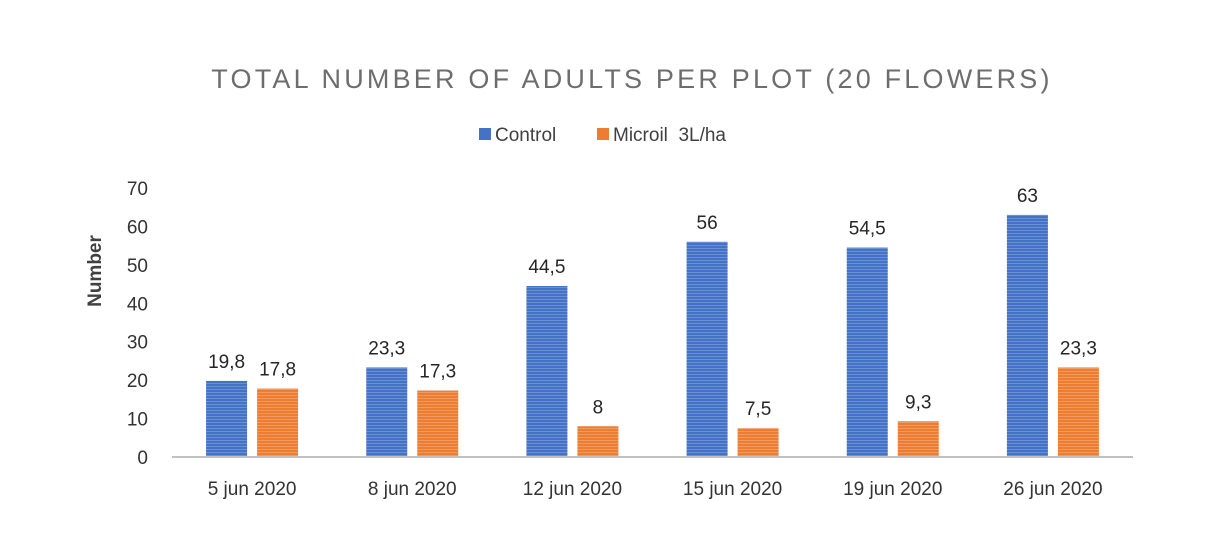 The image size is (1224, 550). What do you see at coordinates (137, 343) in the screenshot?
I see `y-tick-label: 30` at bounding box center [137, 343].